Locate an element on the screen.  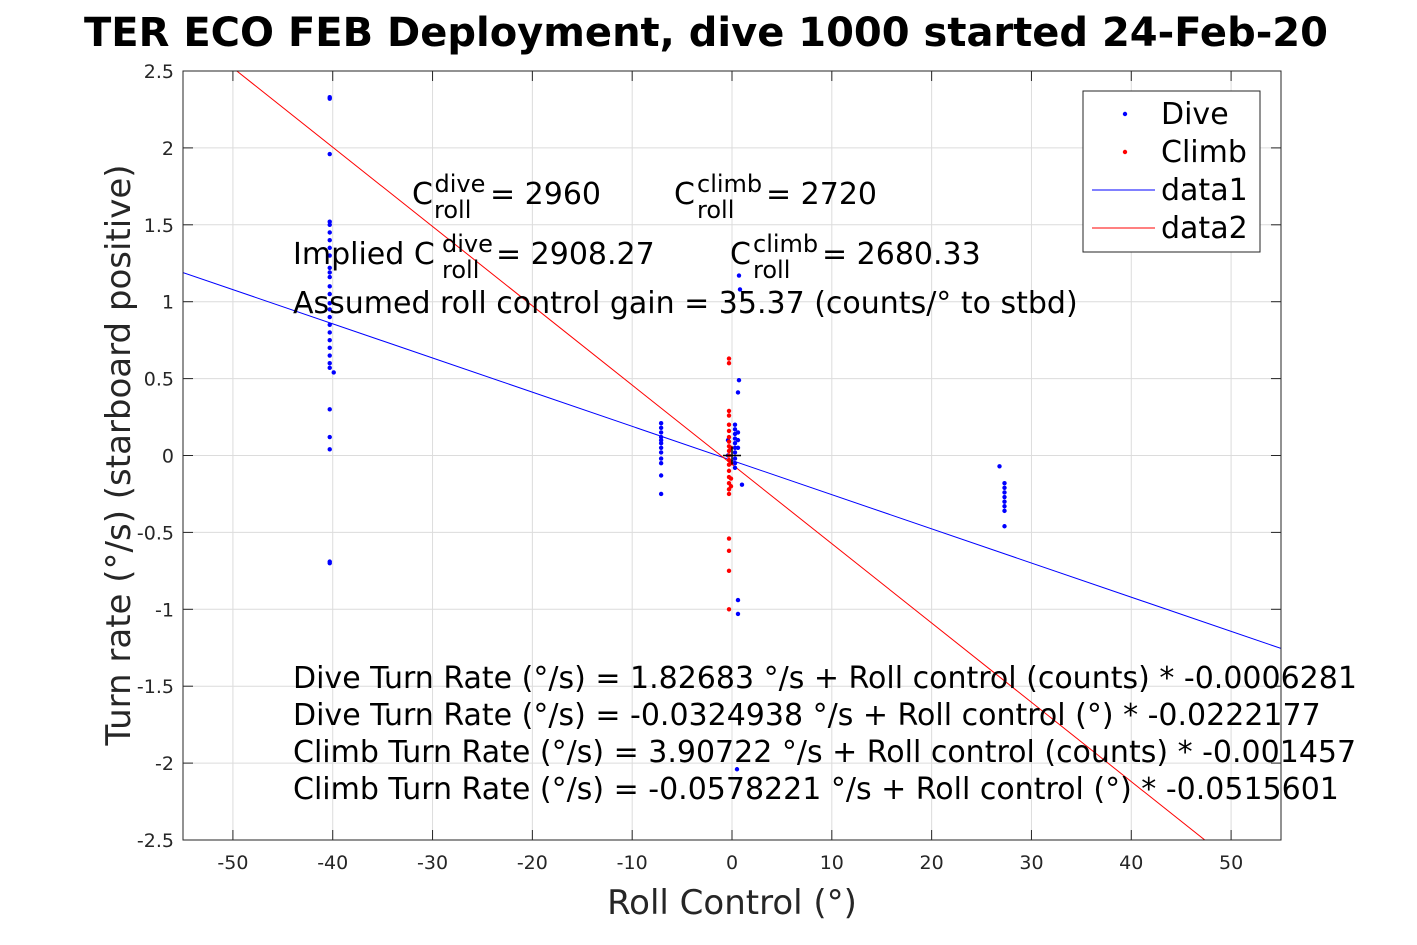
y-axis-label: Turn rate (°/s) (starboard positive) is located at coordinates (119, 455).